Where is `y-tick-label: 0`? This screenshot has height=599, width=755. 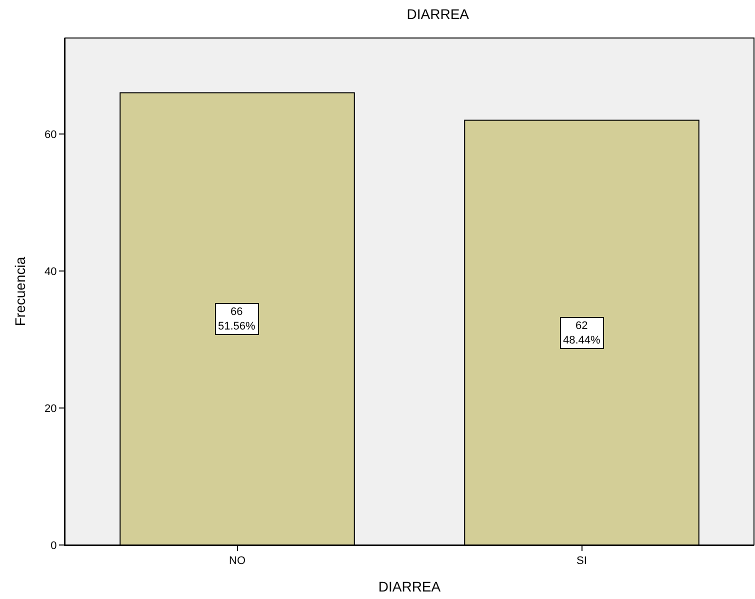 y-tick-label: 0 is located at coordinates (53, 546).